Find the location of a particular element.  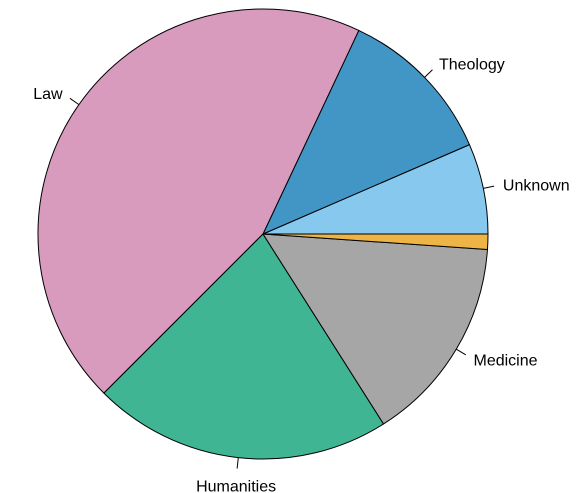

pie-label-humanities: Humanities is located at coordinates (236, 486).